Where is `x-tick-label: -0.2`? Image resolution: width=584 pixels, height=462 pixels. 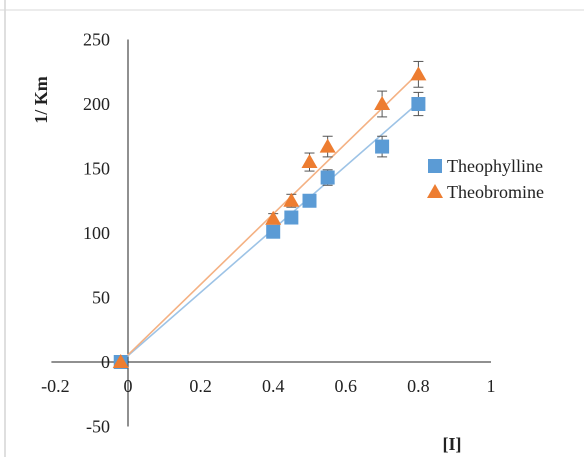 x-tick-label: -0.2 is located at coordinates (55, 386).